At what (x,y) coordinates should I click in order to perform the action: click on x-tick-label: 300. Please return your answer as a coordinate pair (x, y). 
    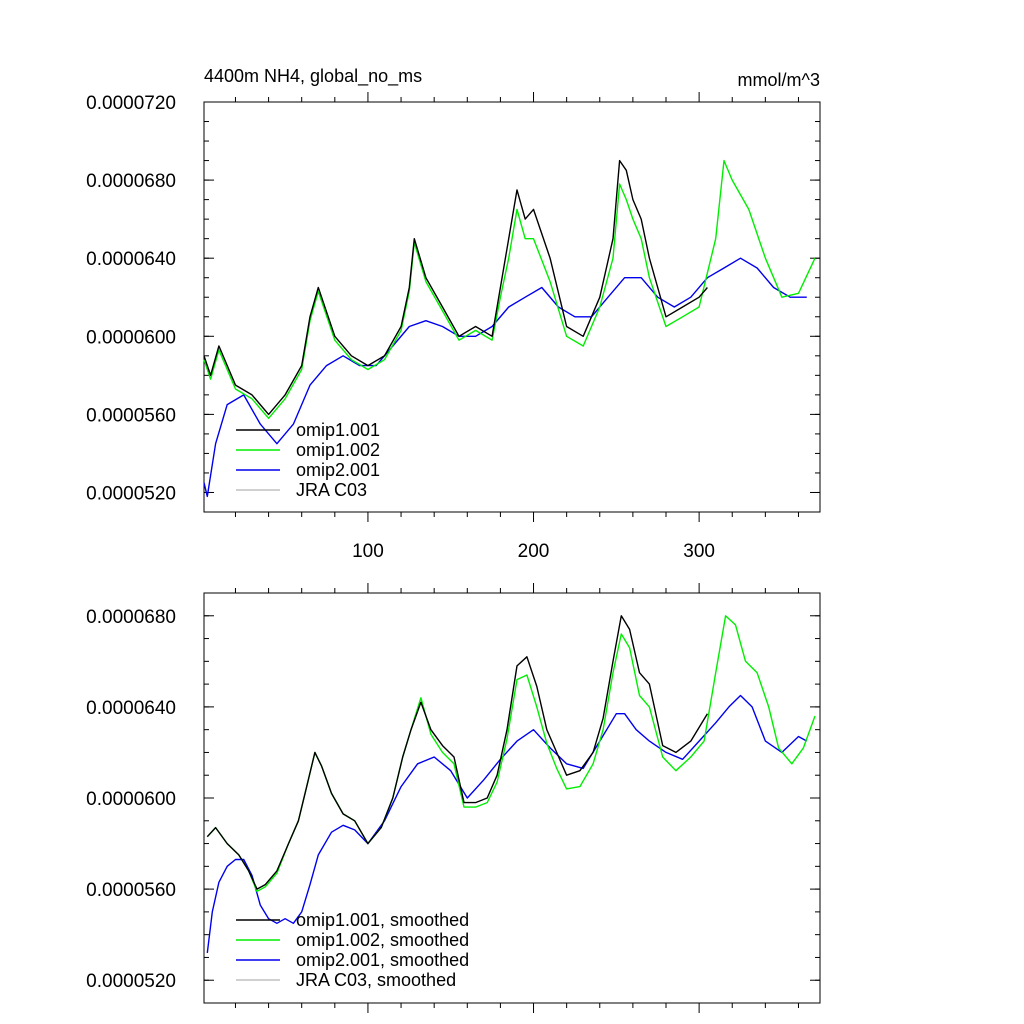
    Looking at the image, I should click on (699, 551).